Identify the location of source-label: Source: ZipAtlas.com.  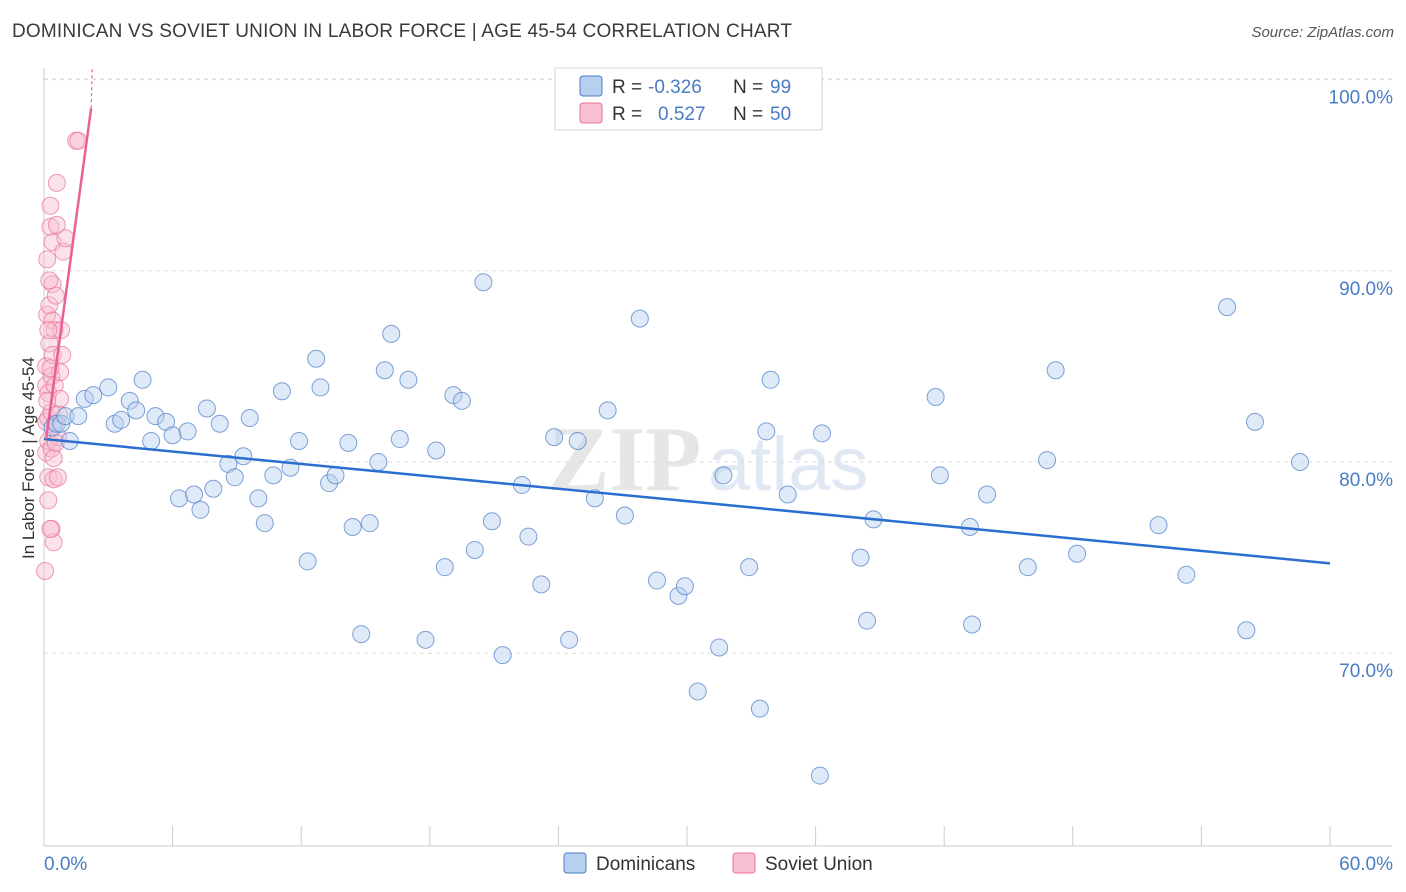
(1322, 32).